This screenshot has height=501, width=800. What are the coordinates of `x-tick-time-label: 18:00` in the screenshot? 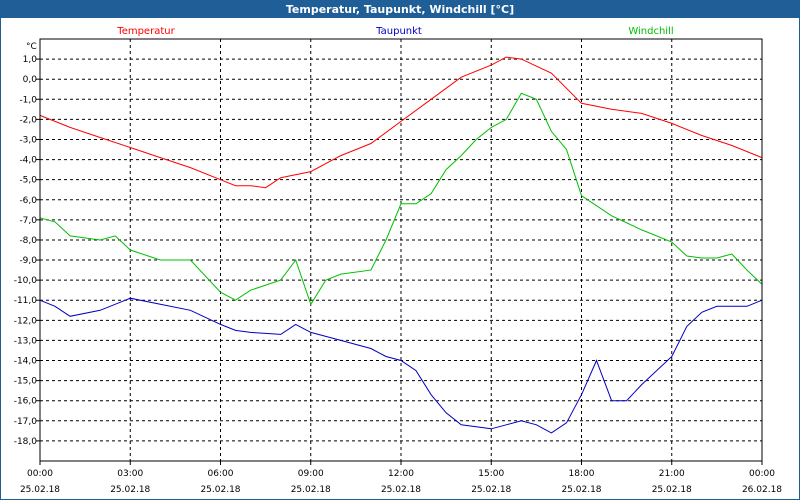 It's located at (582, 474).